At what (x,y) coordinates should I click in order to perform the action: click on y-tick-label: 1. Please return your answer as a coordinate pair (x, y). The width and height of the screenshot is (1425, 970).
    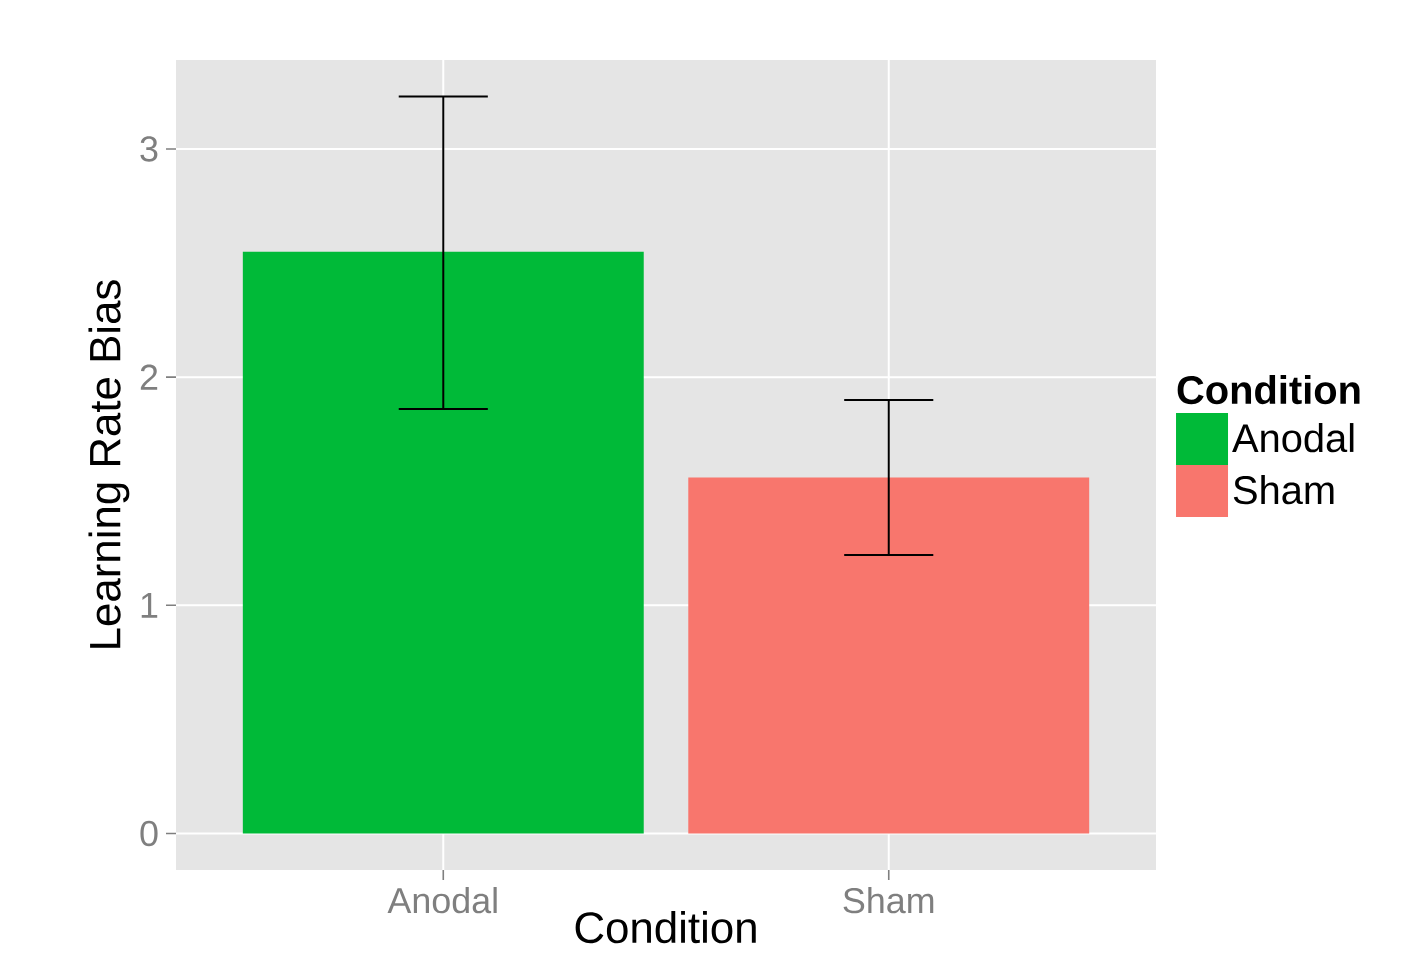
    Looking at the image, I should click on (149, 605).